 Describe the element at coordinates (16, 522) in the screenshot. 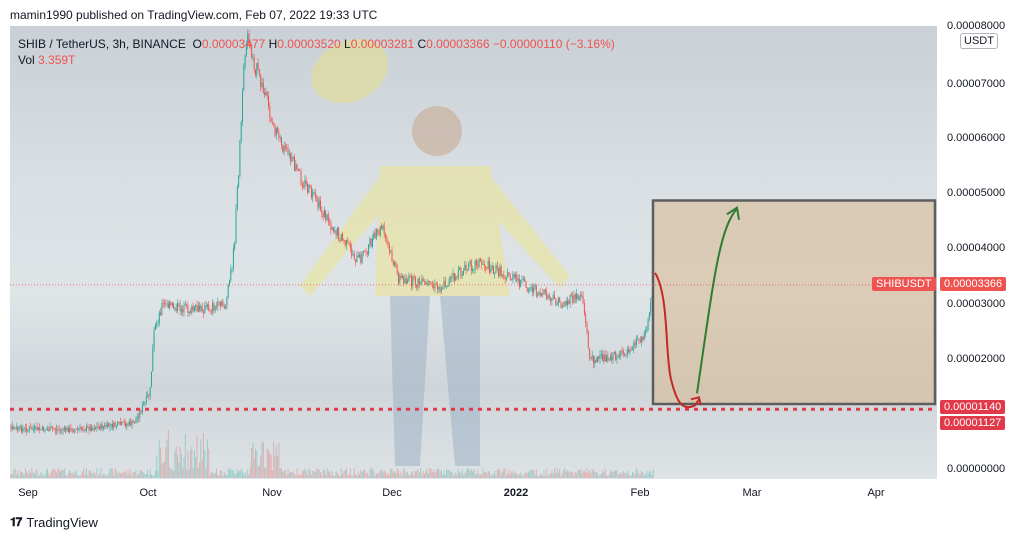

I see `tradingview-logo-icon: 𝟏𝟕` at that location.